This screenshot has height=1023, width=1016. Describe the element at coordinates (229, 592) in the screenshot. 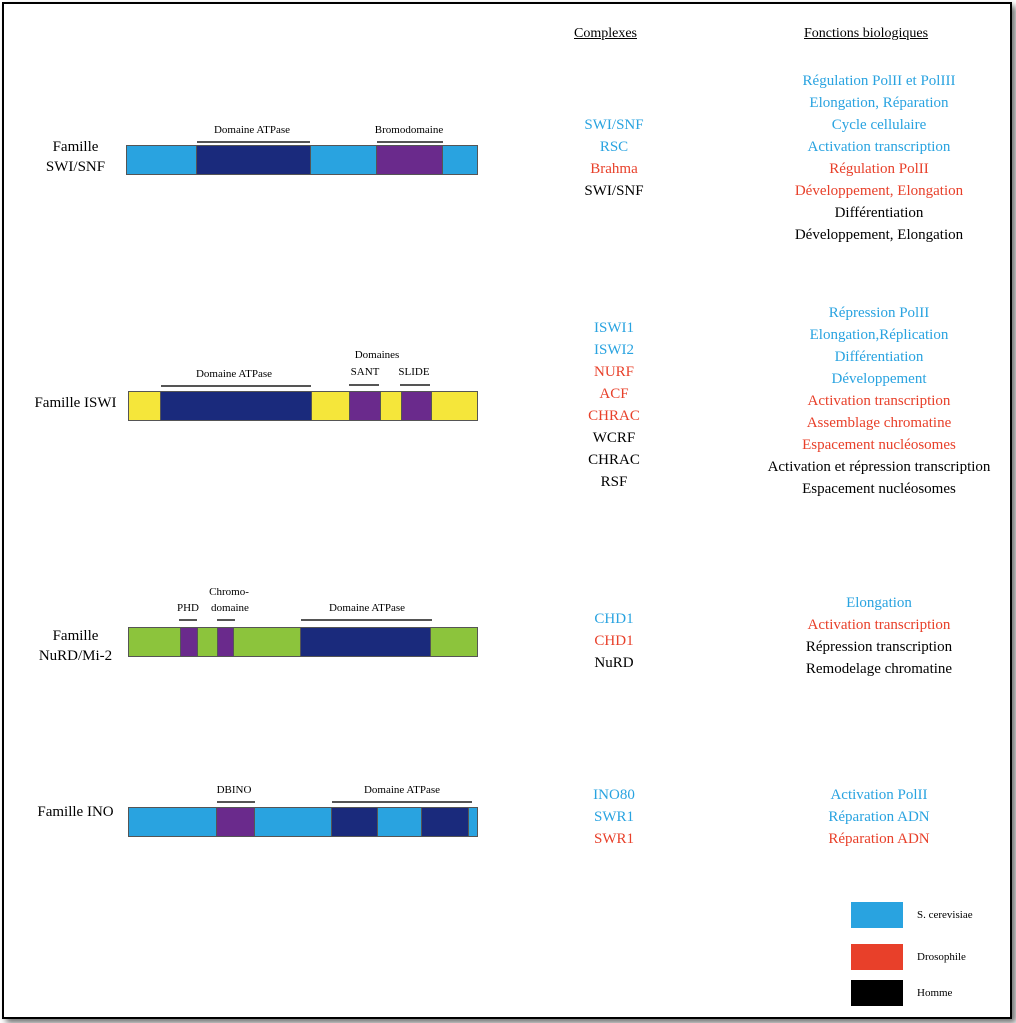

I see `chromodomain-label-1: Chromo-` at that location.